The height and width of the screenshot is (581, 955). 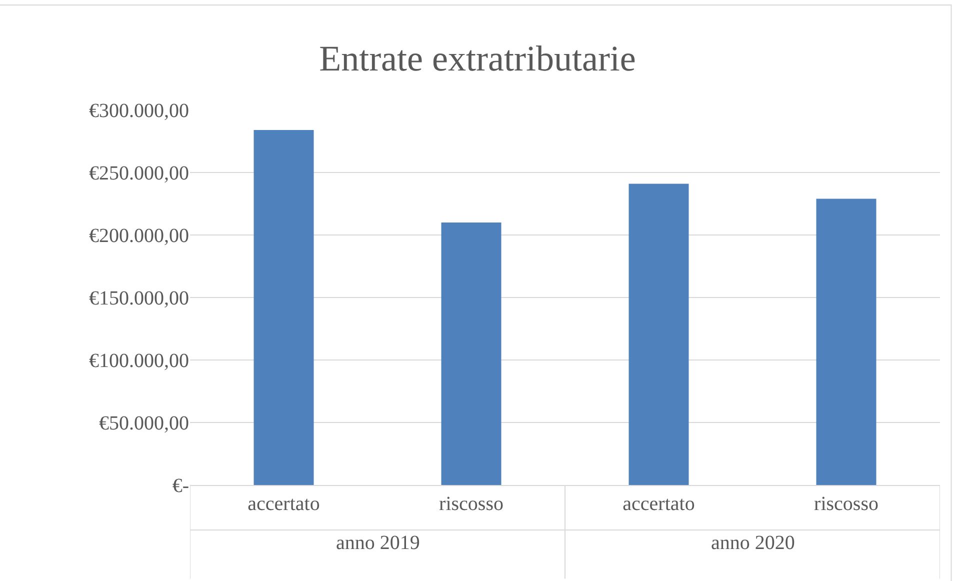 What do you see at coordinates (753, 543) in the screenshot?
I see `text: anno 2020` at bounding box center [753, 543].